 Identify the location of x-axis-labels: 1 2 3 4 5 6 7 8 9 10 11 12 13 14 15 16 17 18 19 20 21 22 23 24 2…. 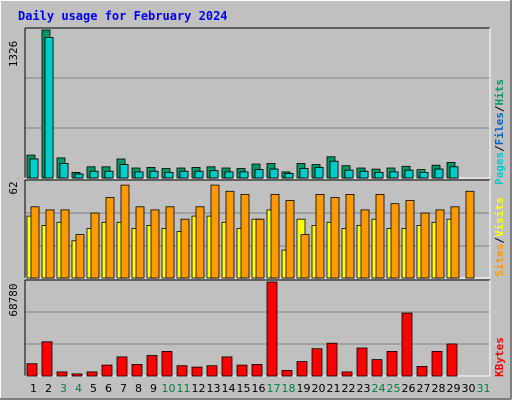
(260, 388).